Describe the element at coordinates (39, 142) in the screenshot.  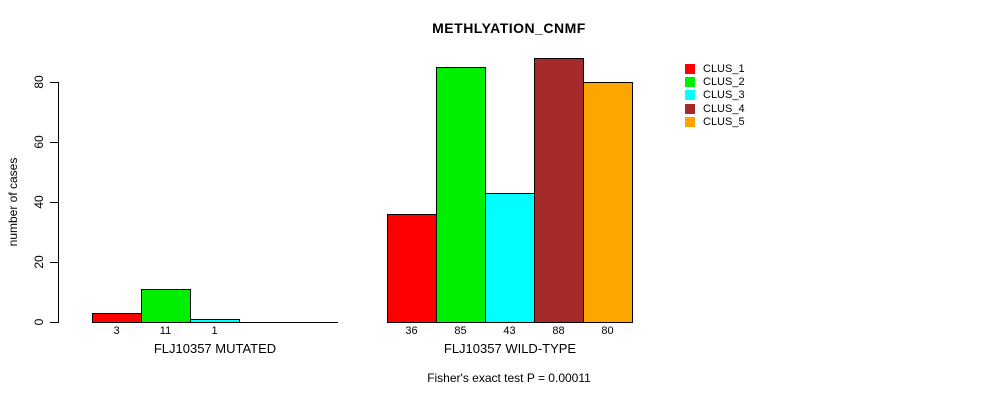
I see `y-tick-label-60: 60` at that location.